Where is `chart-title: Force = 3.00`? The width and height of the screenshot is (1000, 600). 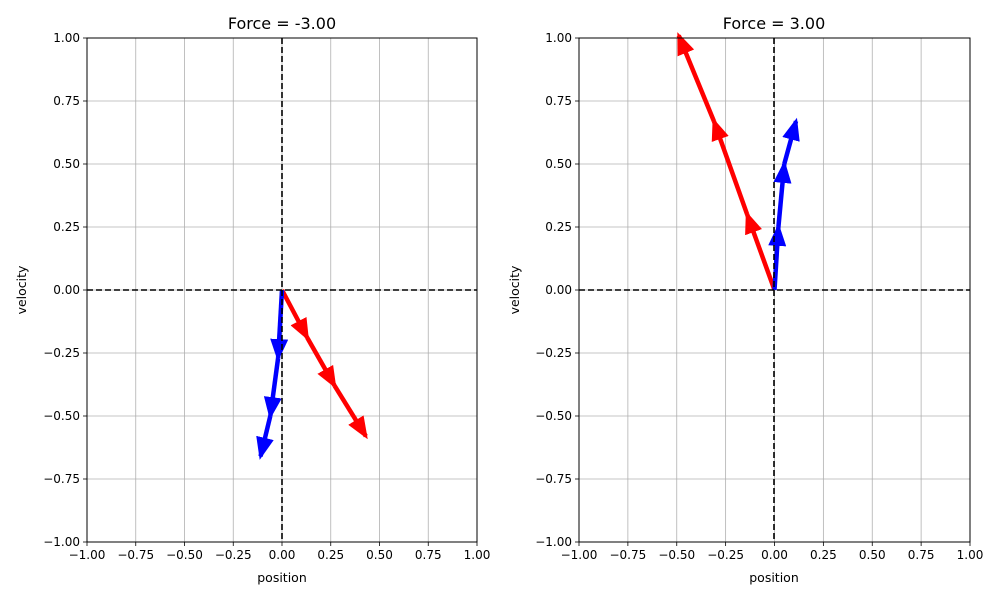 chart-title: Force = 3.00 is located at coordinates (774, 23).